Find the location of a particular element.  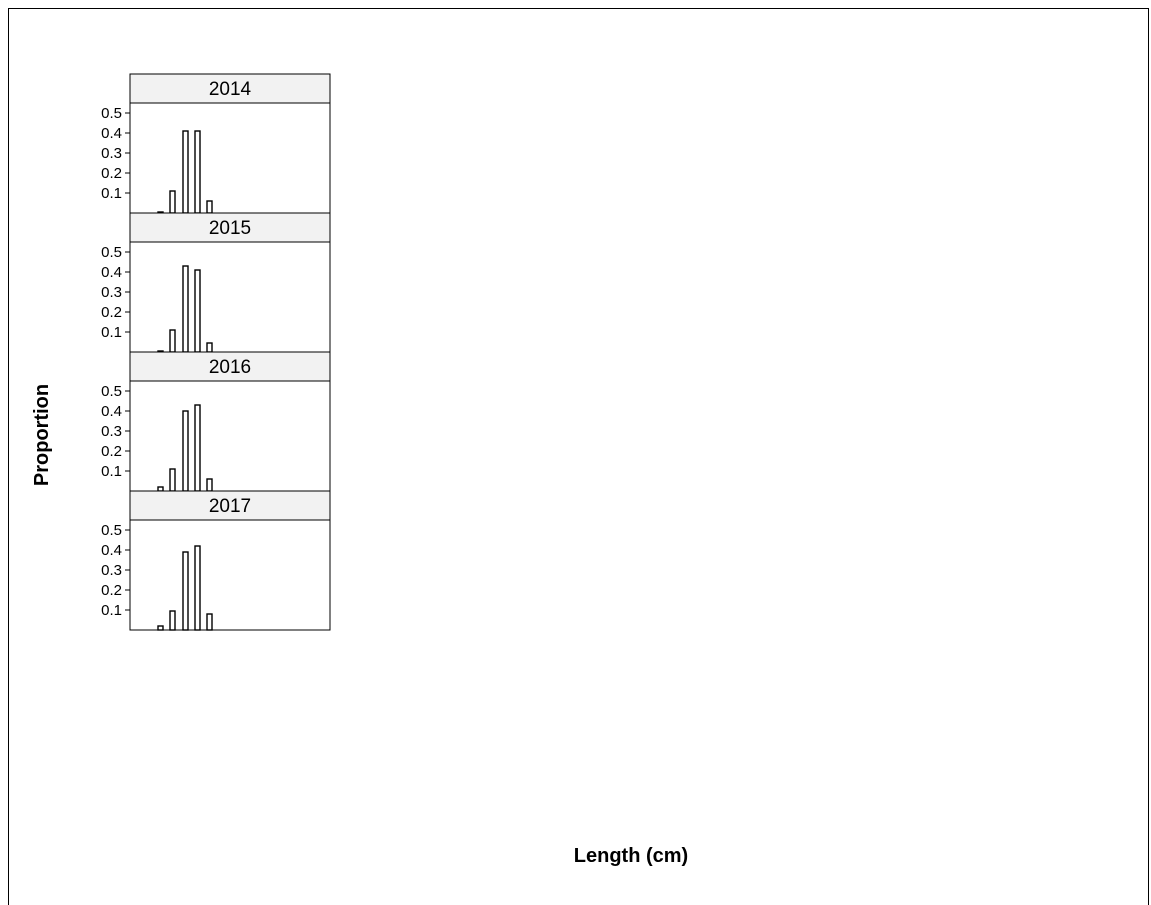

panel-2014: 2014 0.1 0.2 0.3 0.4 0.5 is located at coordinates (216, 143).